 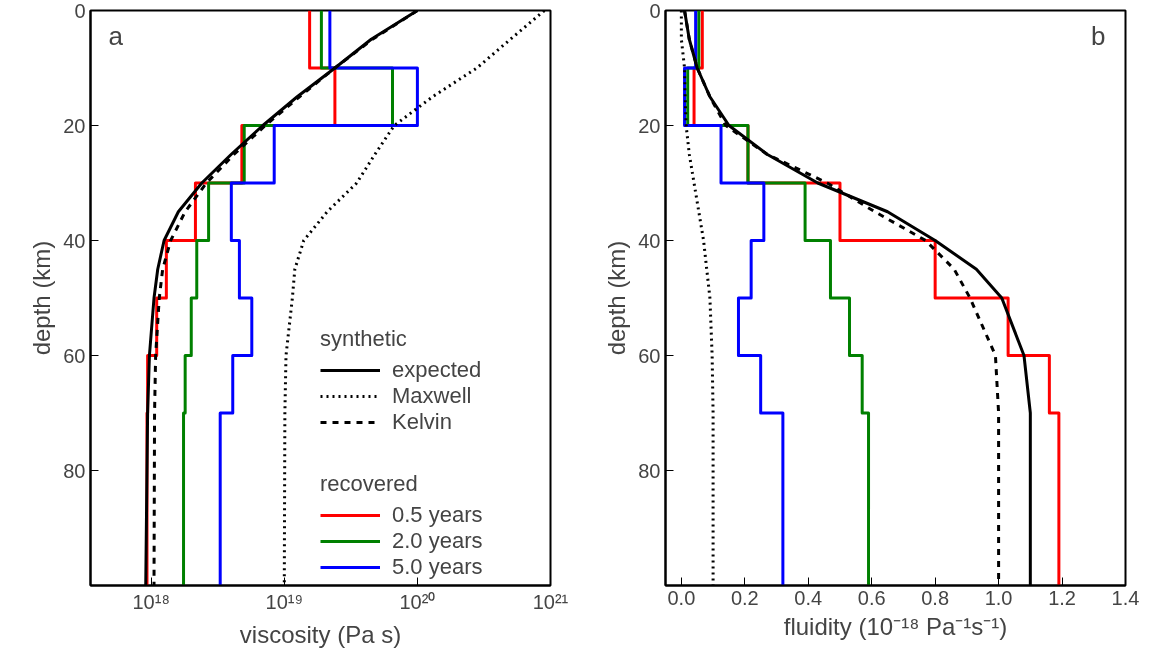 I want to click on x-tick-label: 10²⁰, so click(x=417, y=601).